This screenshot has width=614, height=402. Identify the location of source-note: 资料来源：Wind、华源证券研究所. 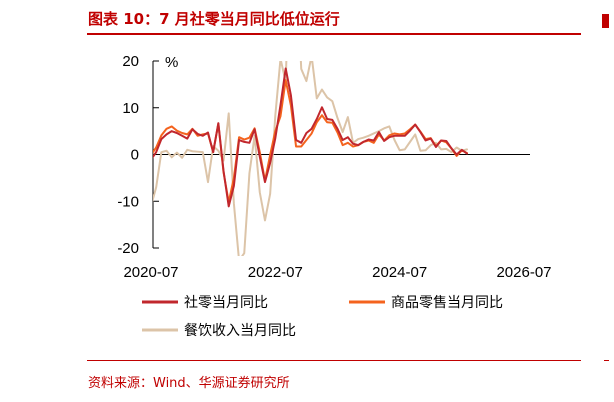
(189, 383).